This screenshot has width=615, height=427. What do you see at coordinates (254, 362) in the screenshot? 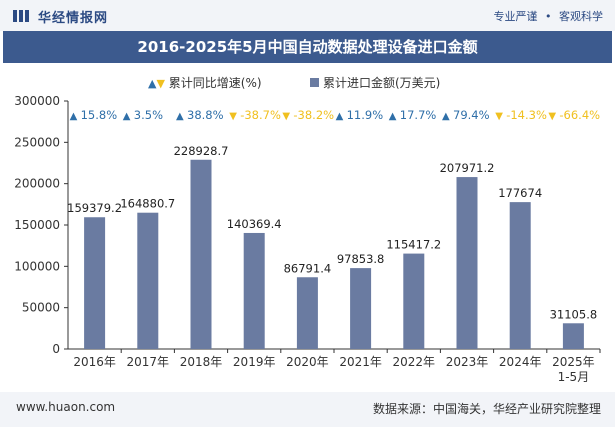
I see `x-tick-label: 2019年` at bounding box center [254, 362].